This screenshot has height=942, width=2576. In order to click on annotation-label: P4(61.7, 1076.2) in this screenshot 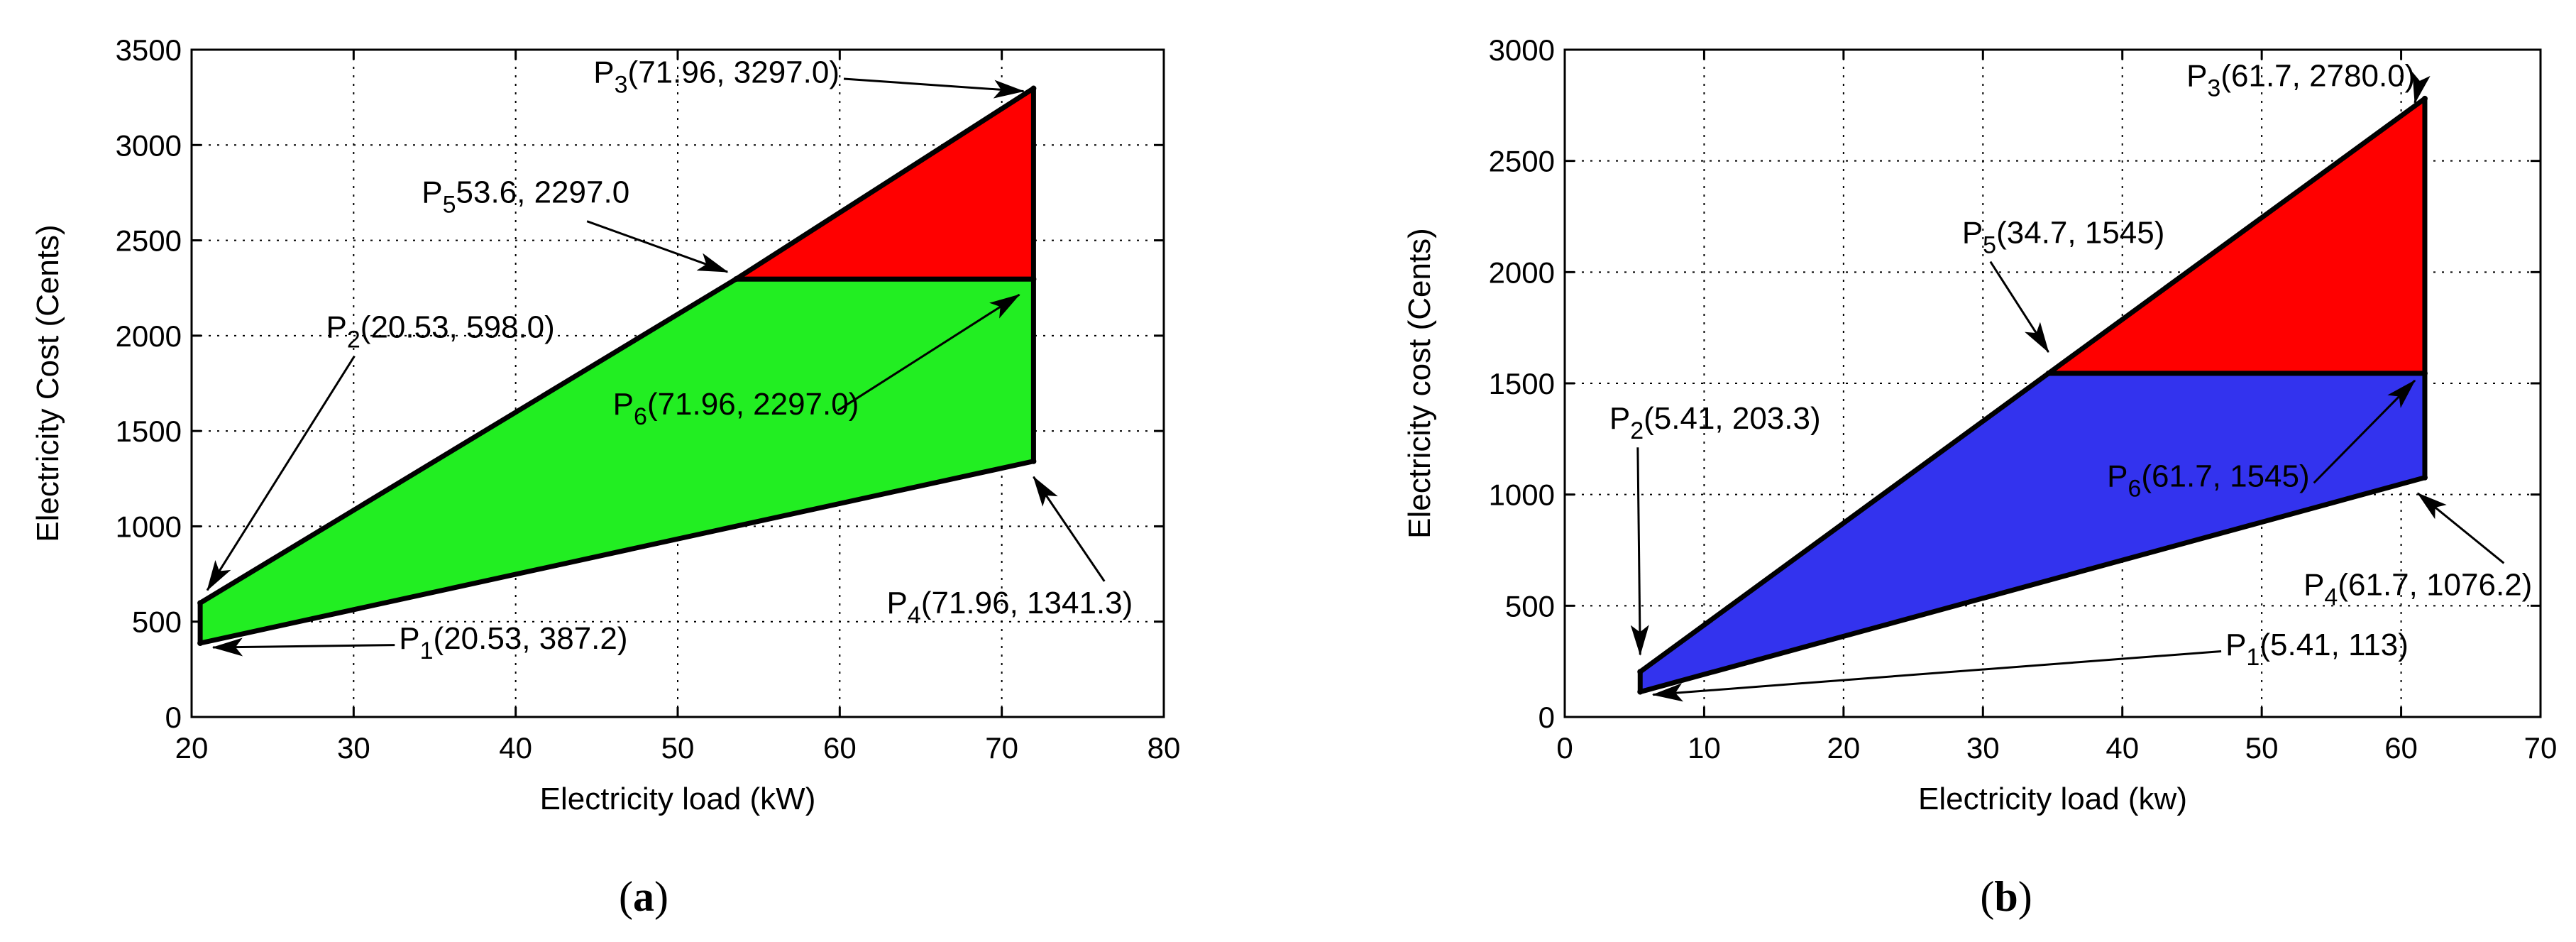, I will do `click(2417, 588)`.